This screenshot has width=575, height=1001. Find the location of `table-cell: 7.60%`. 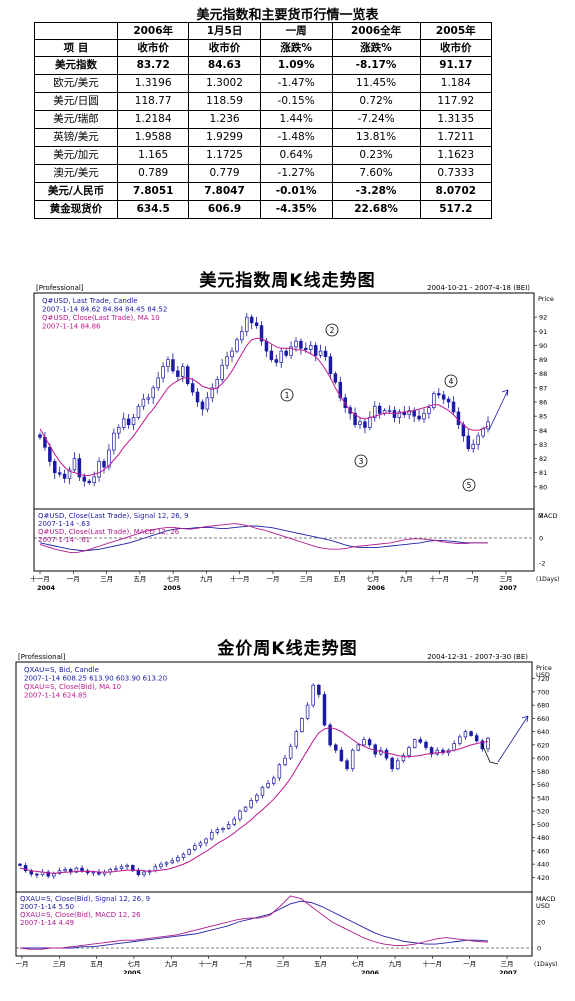

table-cell: 7.60% is located at coordinates (376, 173).